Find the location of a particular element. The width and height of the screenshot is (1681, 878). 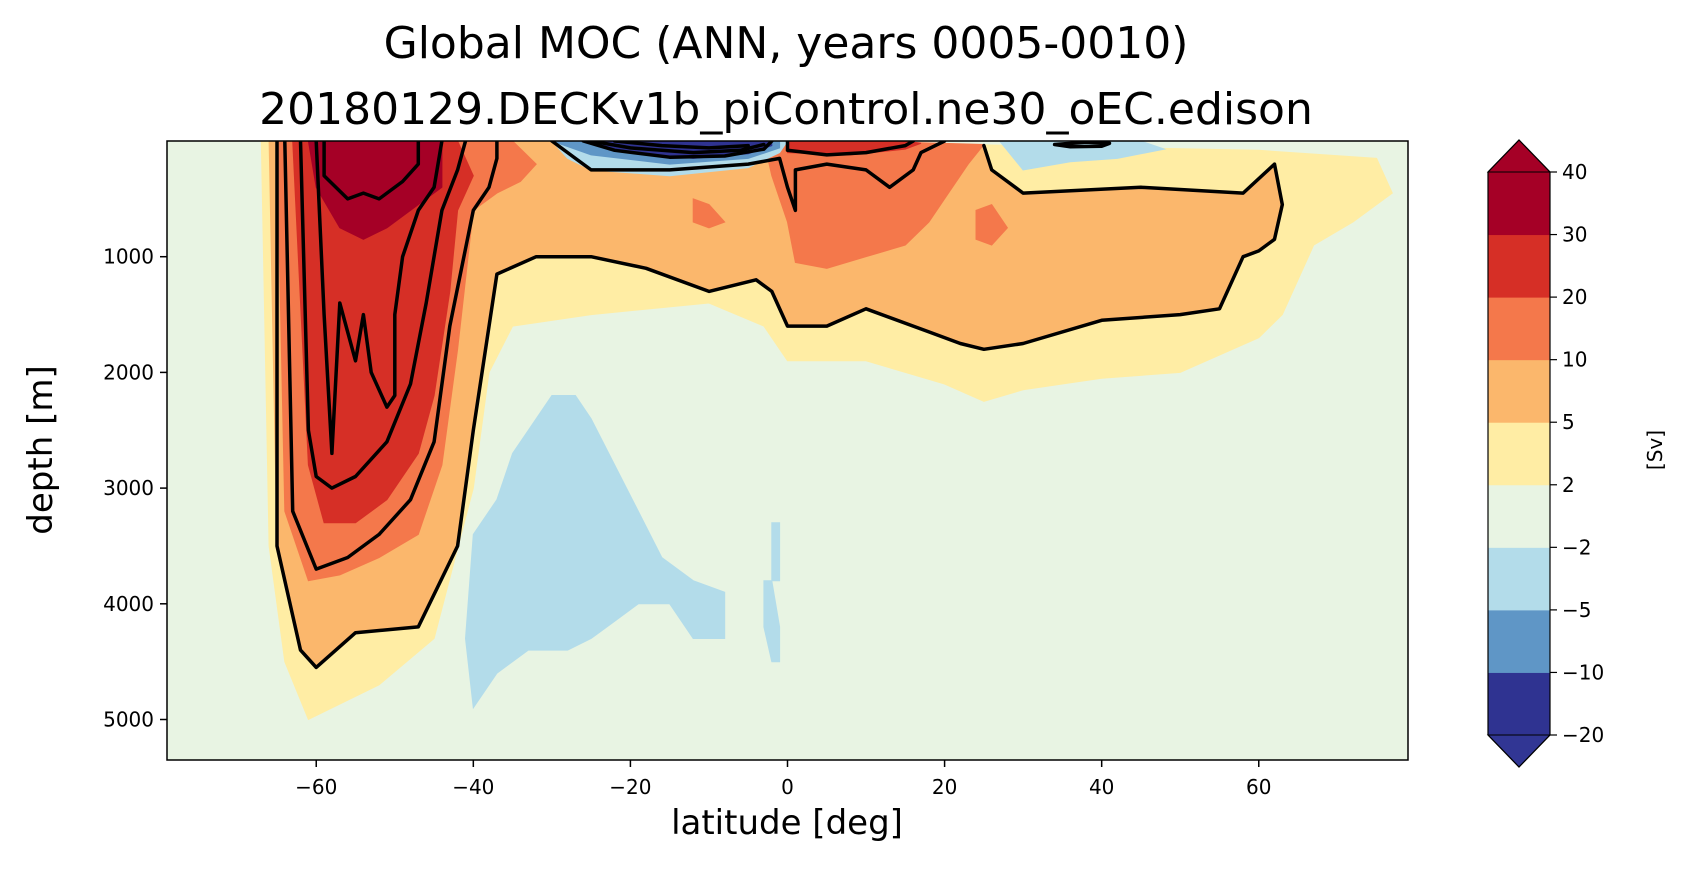

colorbar-tick-label: −10 is located at coordinates (1583, 672).